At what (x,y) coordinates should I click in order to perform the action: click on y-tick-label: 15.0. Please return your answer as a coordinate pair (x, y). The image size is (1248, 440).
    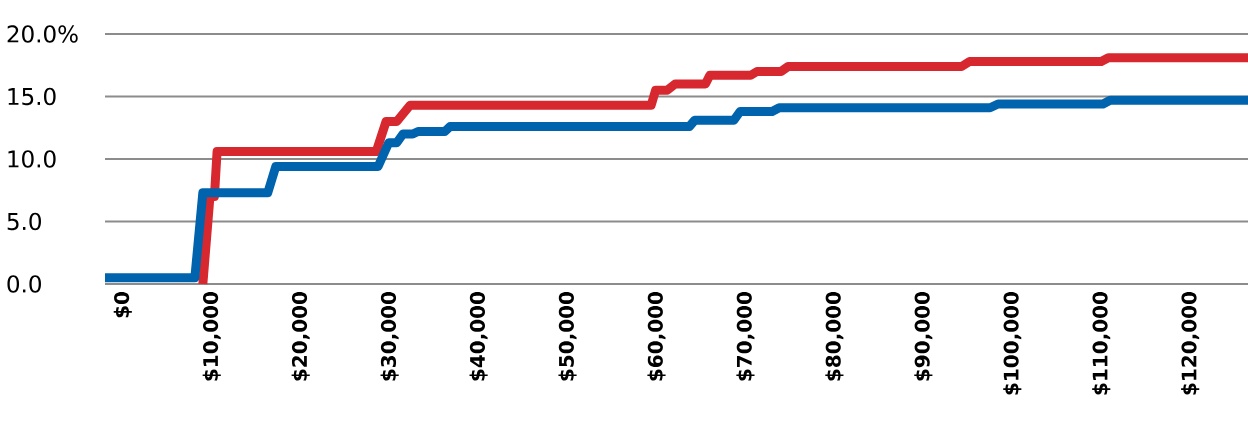
    Looking at the image, I should click on (32, 96).